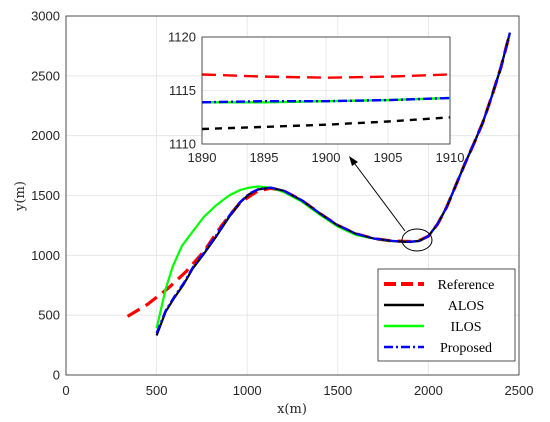 This screenshot has width=550, height=422. What do you see at coordinates (45, 16) in the screenshot?
I see `y-tick-label: 3000` at bounding box center [45, 16].